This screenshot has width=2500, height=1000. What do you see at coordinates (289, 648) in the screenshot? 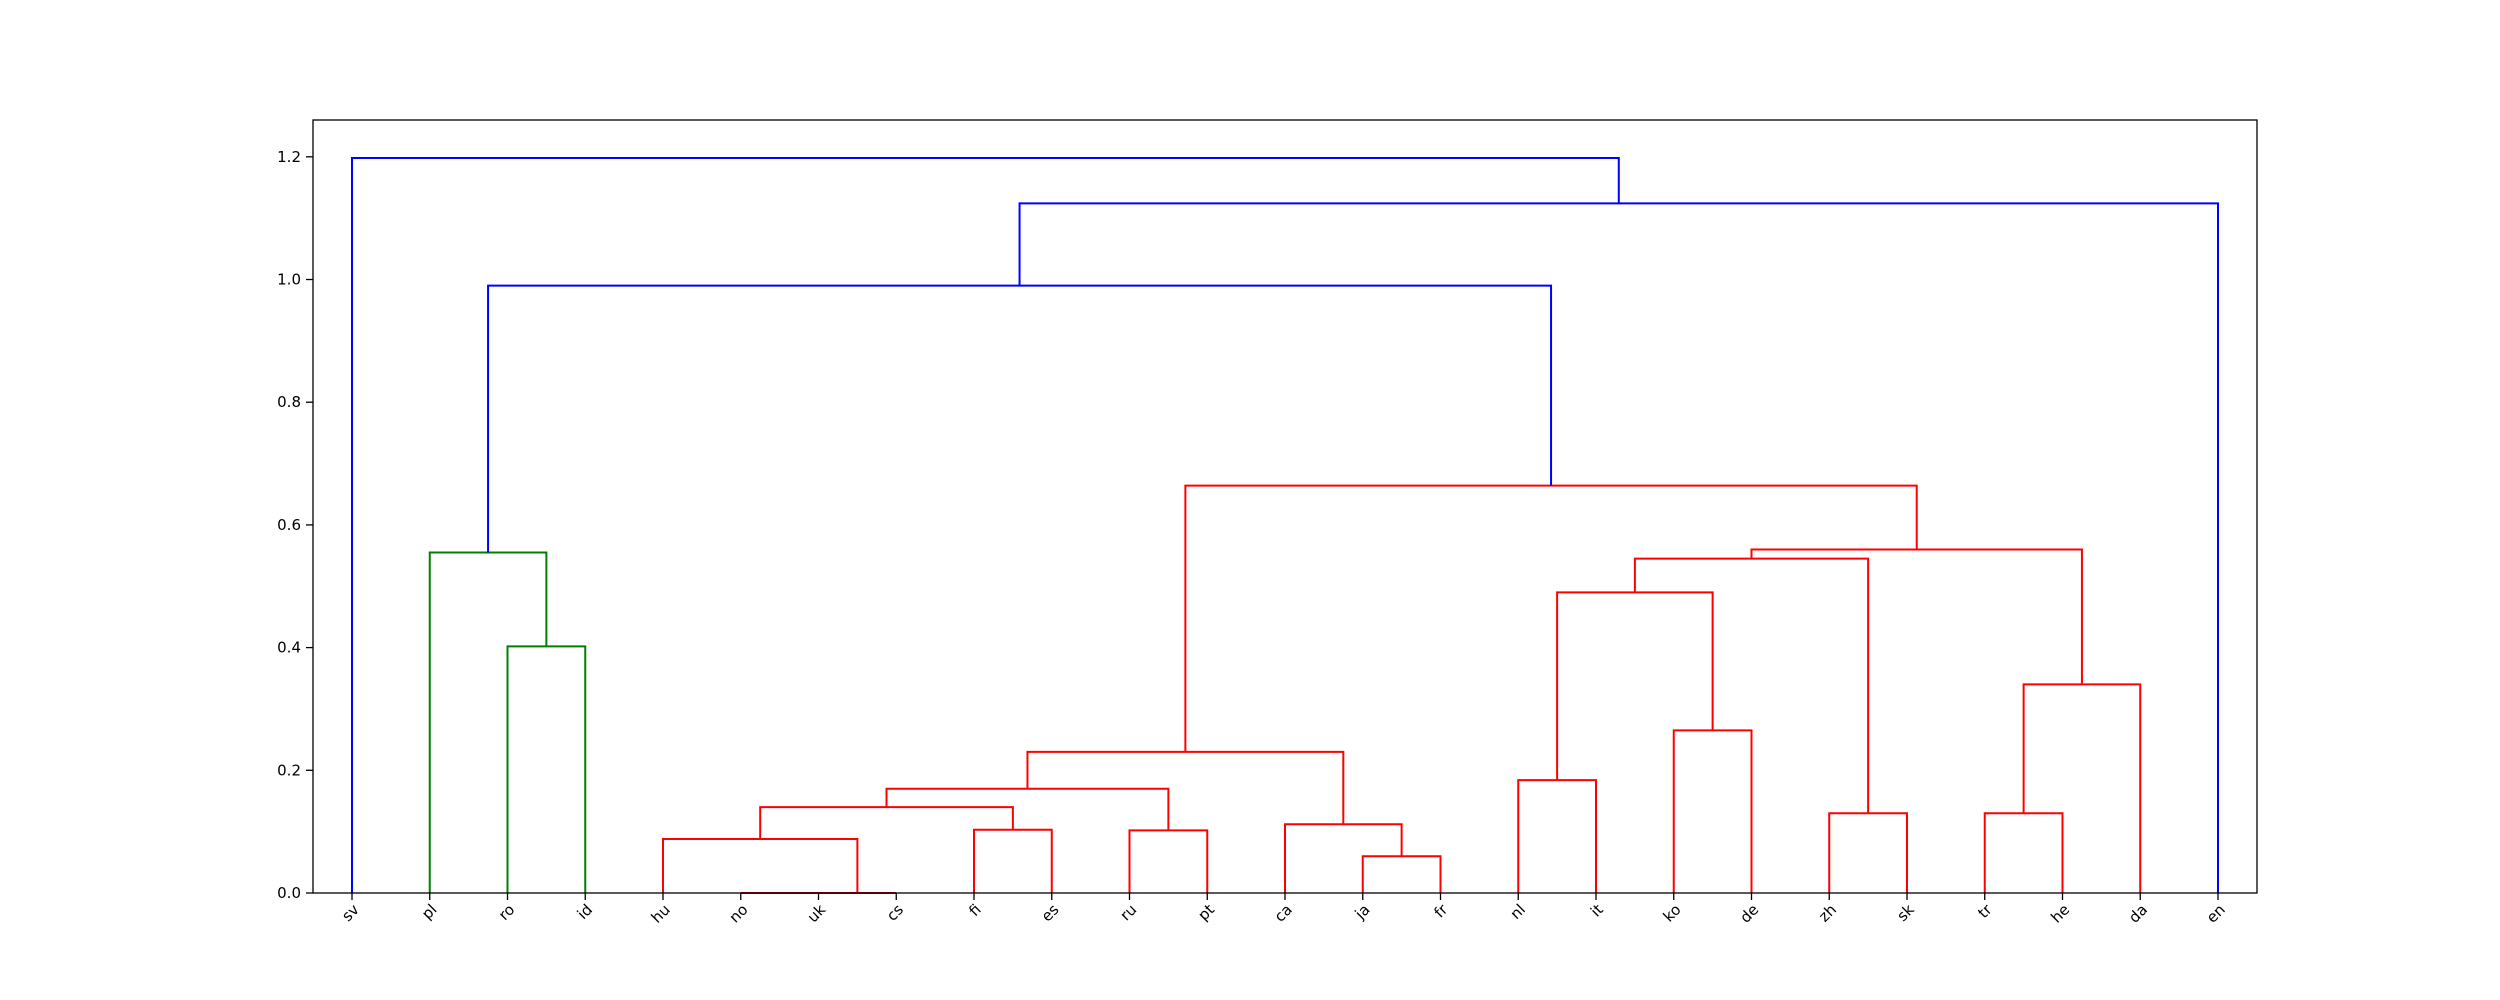
I see `y-tick-label: 0.4` at bounding box center [289, 648].